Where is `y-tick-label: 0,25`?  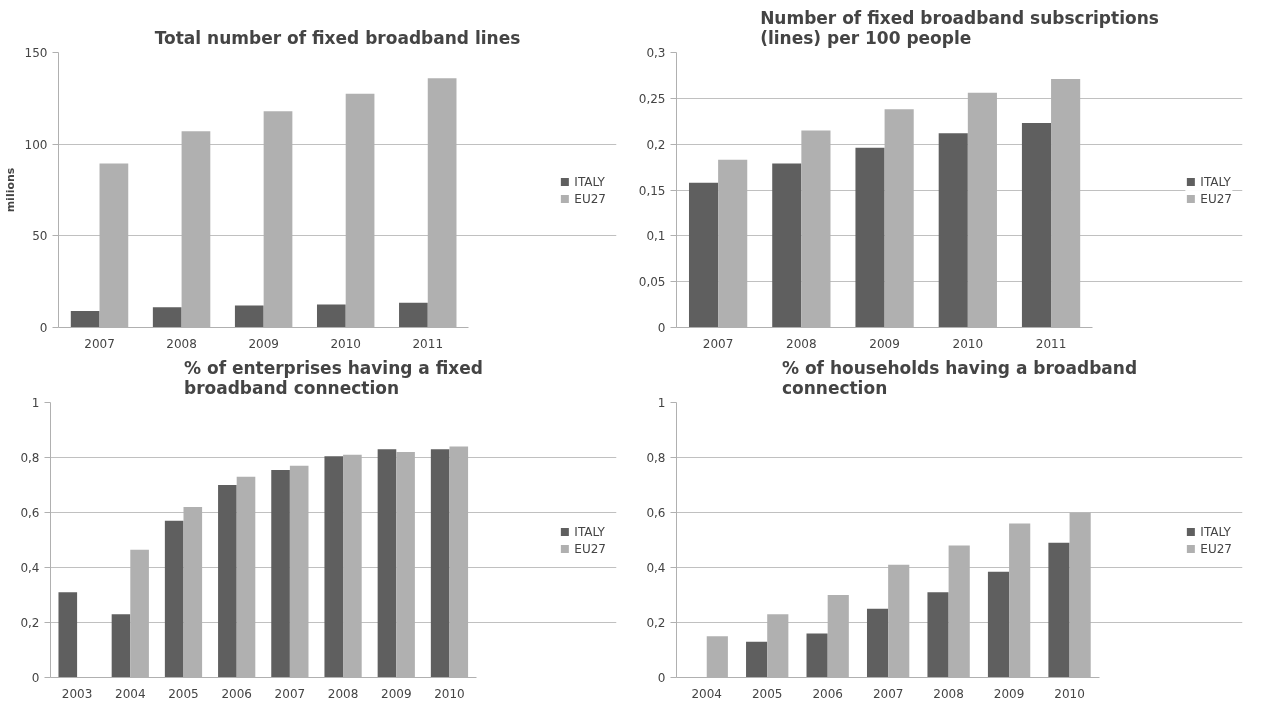 y-tick-label: 0,25 is located at coordinates (652, 98).